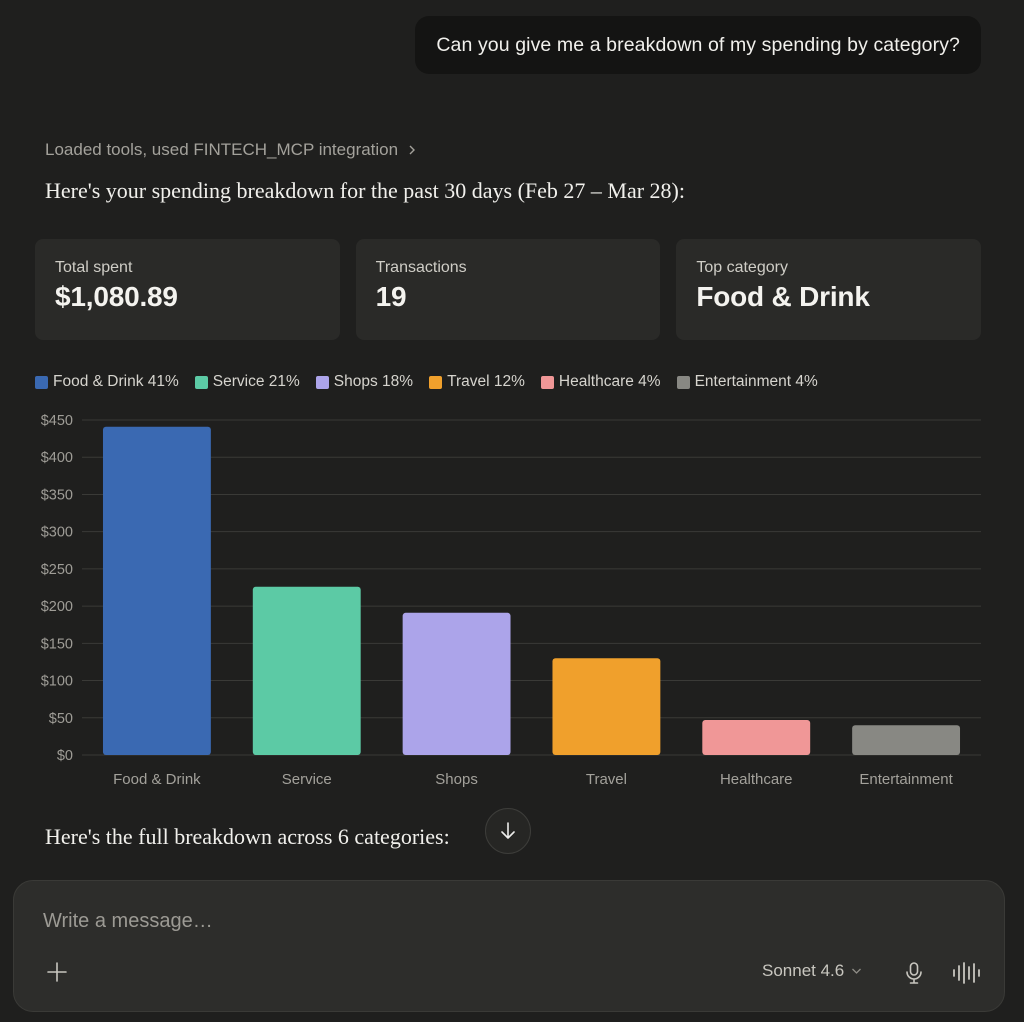 This screenshot has width=1024, height=1022. I want to click on legend-label: Entertainment 4%, so click(756, 381).